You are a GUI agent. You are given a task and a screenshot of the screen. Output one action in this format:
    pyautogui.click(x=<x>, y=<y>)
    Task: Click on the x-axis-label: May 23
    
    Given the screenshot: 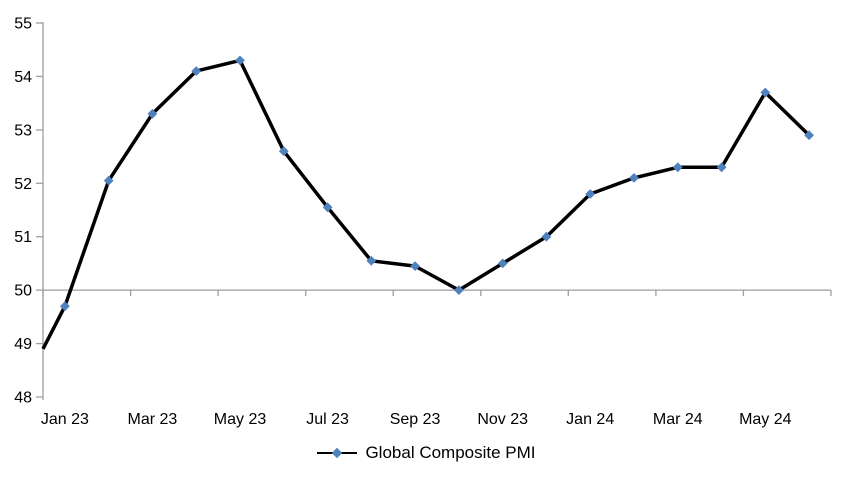 What is the action you would take?
    pyautogui.click(x=240, y=419)
    